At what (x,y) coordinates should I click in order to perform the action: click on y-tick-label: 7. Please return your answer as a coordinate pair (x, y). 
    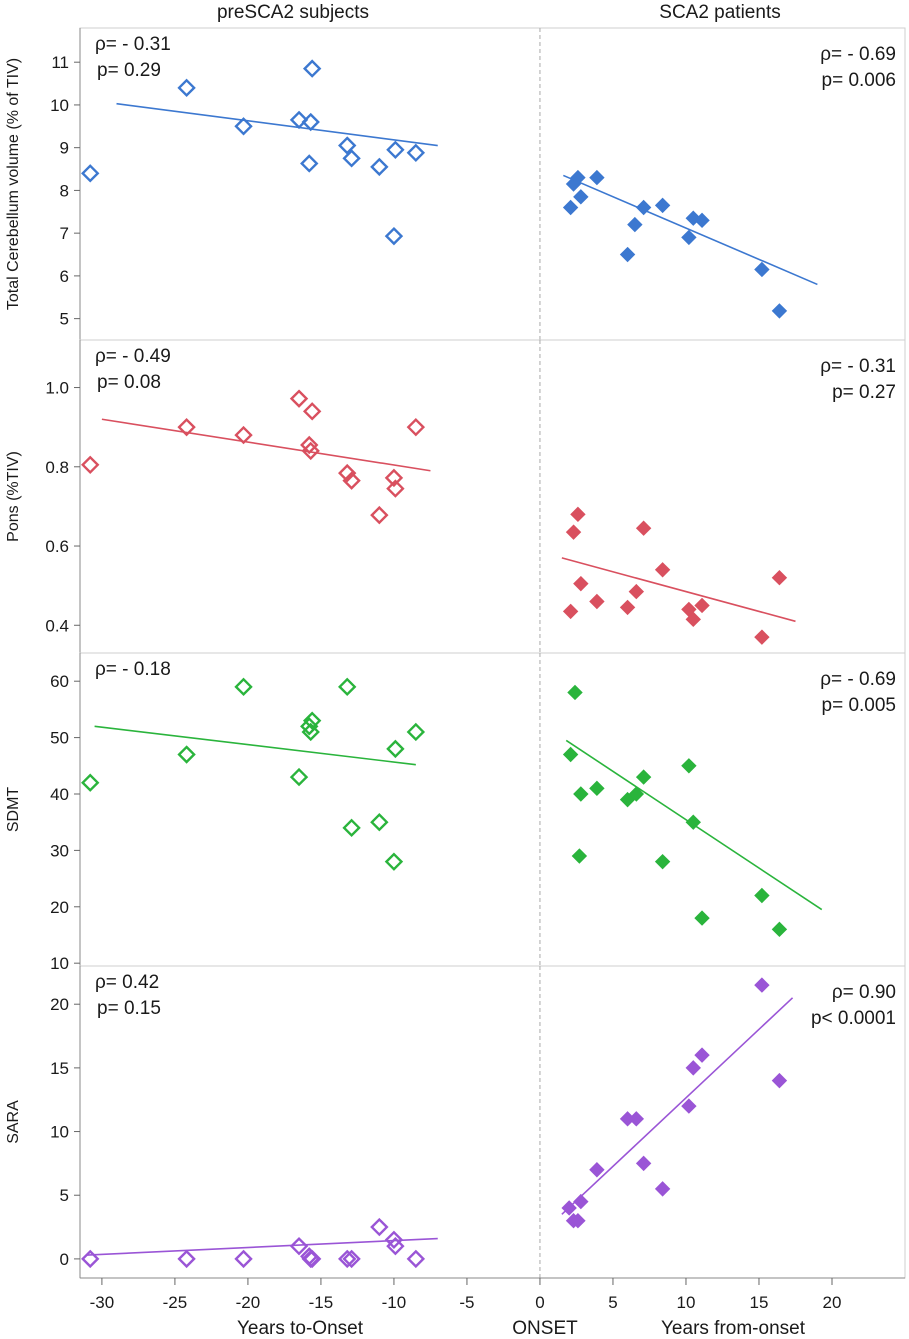
    Looking at the image, I should click on (64, 233).